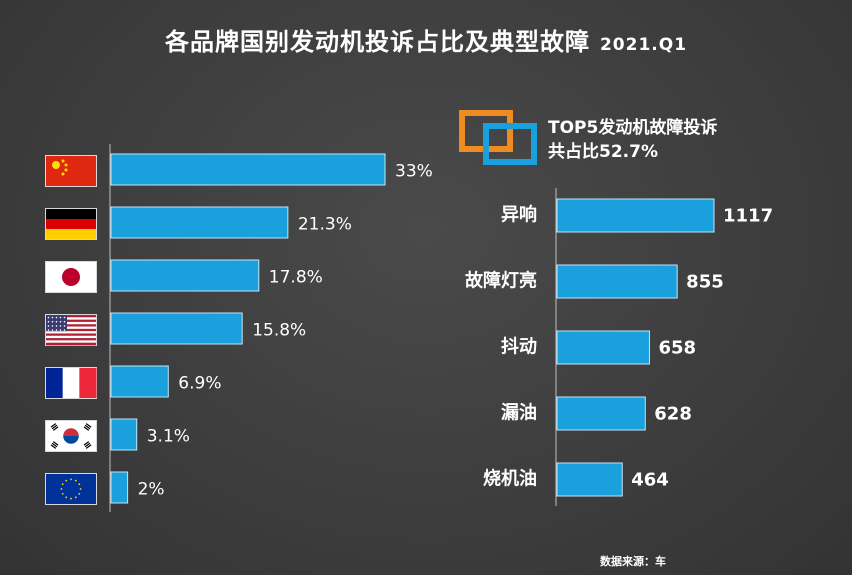 The height and width of the screenshot is (575, 852). I want to click on korea-flag-icon-taeguk-blue, so click(71, 440).